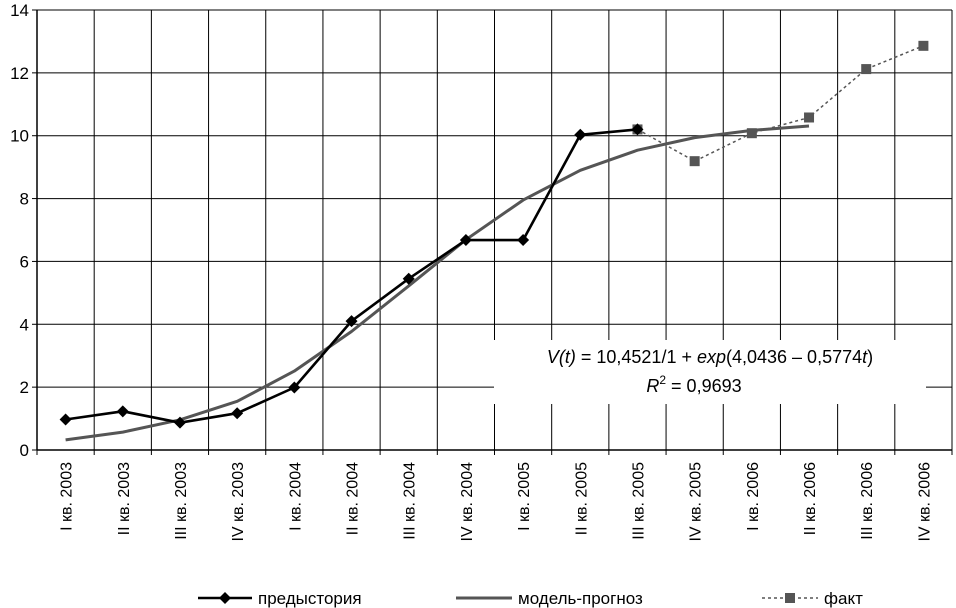 The height and width of the screenshot is (608, 956). Describe the element at coordinates (19, 73) in the screenshot. I see `y-tick-label: 12` at that location.